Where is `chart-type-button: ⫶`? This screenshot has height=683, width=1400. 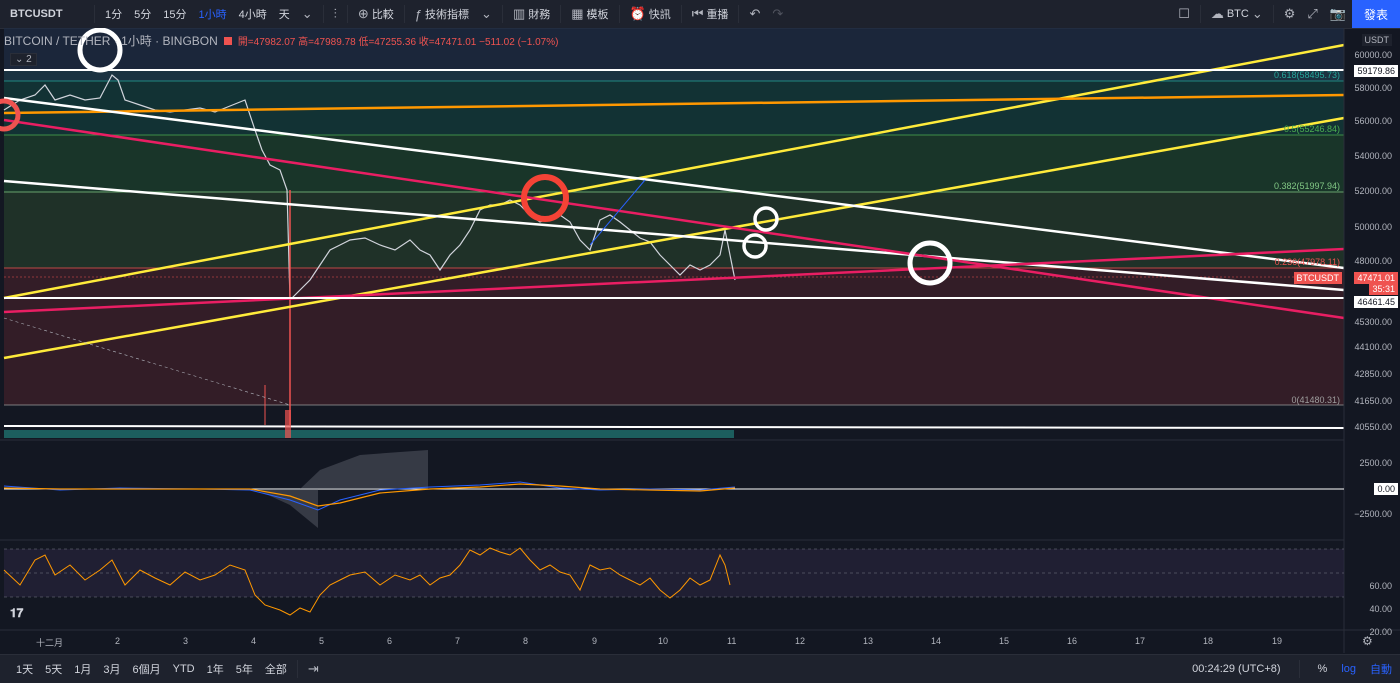 chart-type-button: ⫶ is located at coordinates (335, 14).